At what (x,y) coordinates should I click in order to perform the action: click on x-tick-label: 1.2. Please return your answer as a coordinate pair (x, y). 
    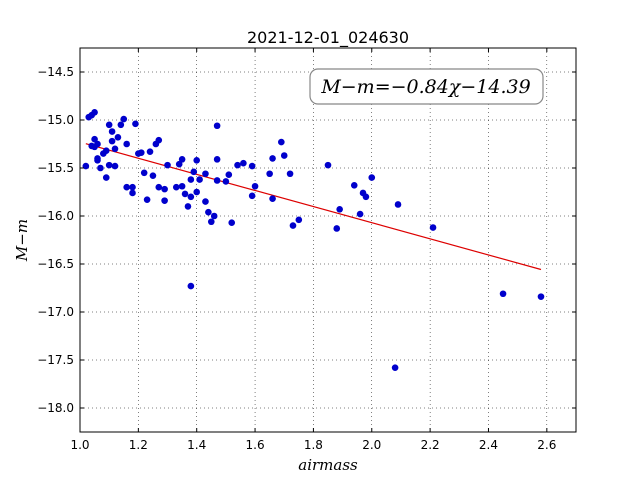
    Looking at the image, I should click on (138, 445).